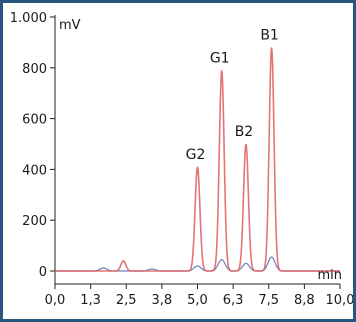 Image resolution: width=356 pixels, height=322 pixels. What do you see at coordinates (269, 35) in the screenshot?
I see `peak-label: B1` at bounding box center [269, 35].